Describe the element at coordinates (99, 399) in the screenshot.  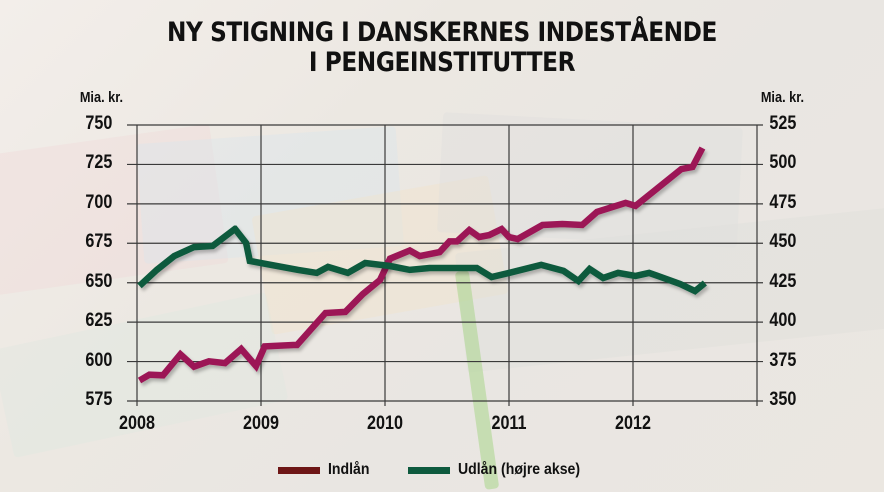
I see `left-y-tick: 575` at that location.